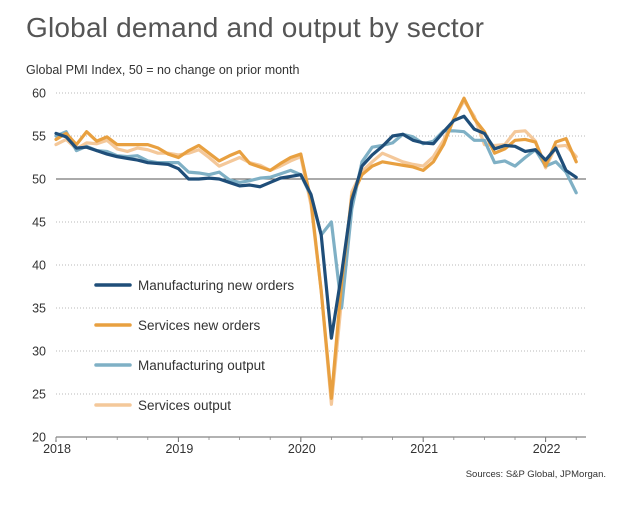 The image size is (640, 508). What do you see at coordinates (39, 180) in the screenshot?
I see `y-tick-label: 50` at bounding box center [39, 180].